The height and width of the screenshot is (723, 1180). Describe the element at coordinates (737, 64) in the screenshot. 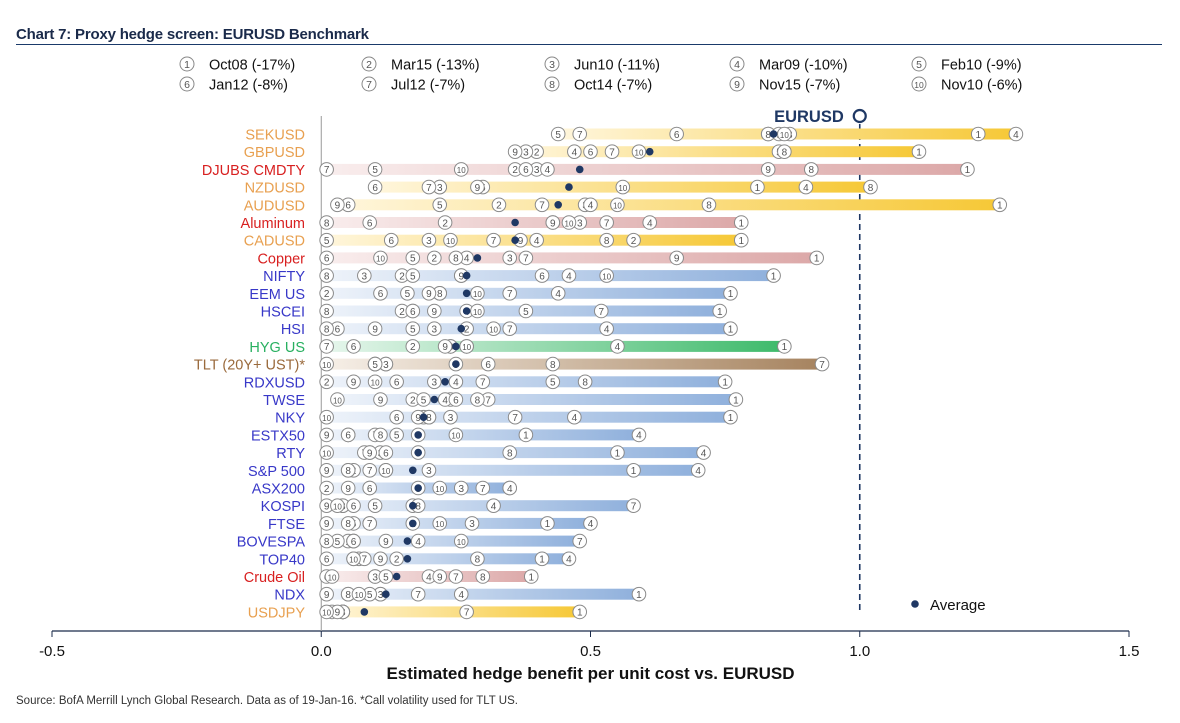

I see `legend-marker` at that location.